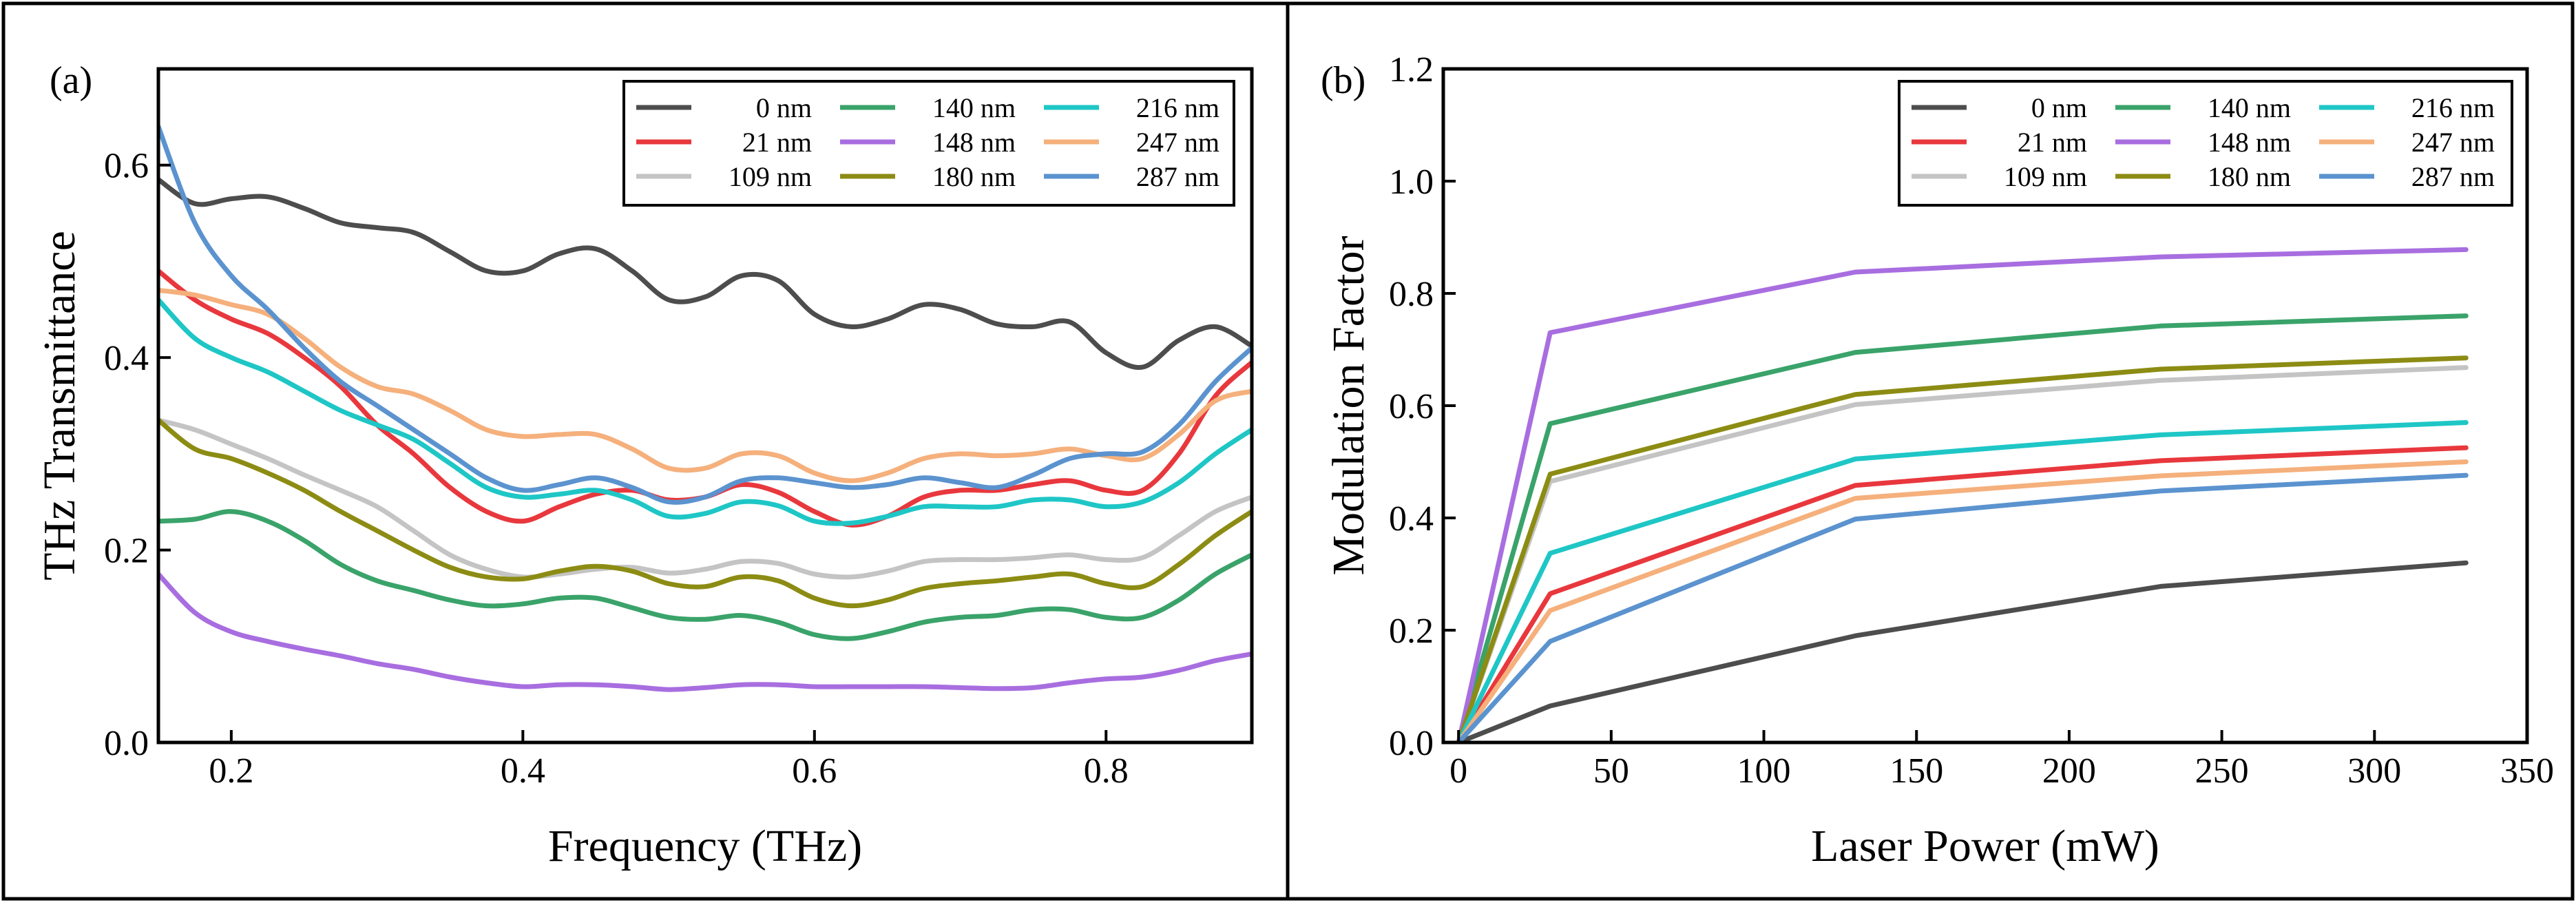  I want to click on panel-a-legend-label-109-nm: 109 nm, so click(770, 176).